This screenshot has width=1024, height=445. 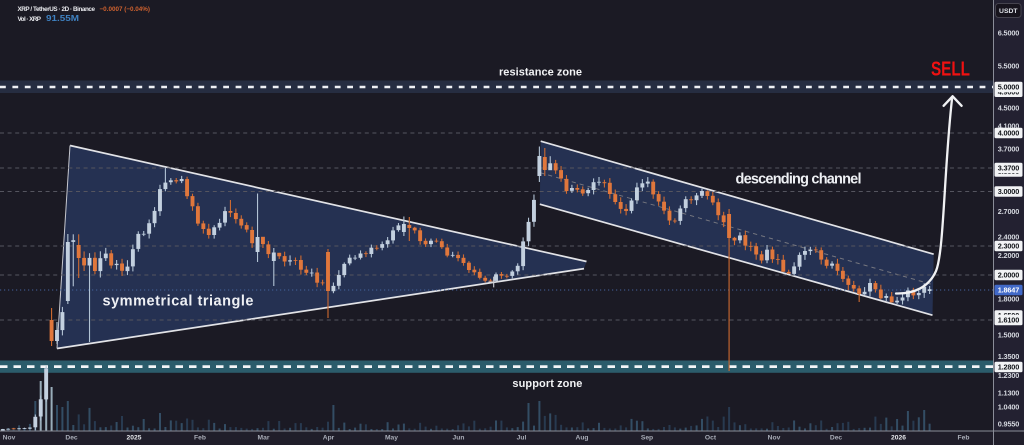 I want to click on svg-text: 4.1000, so click(x=1009, y=126).